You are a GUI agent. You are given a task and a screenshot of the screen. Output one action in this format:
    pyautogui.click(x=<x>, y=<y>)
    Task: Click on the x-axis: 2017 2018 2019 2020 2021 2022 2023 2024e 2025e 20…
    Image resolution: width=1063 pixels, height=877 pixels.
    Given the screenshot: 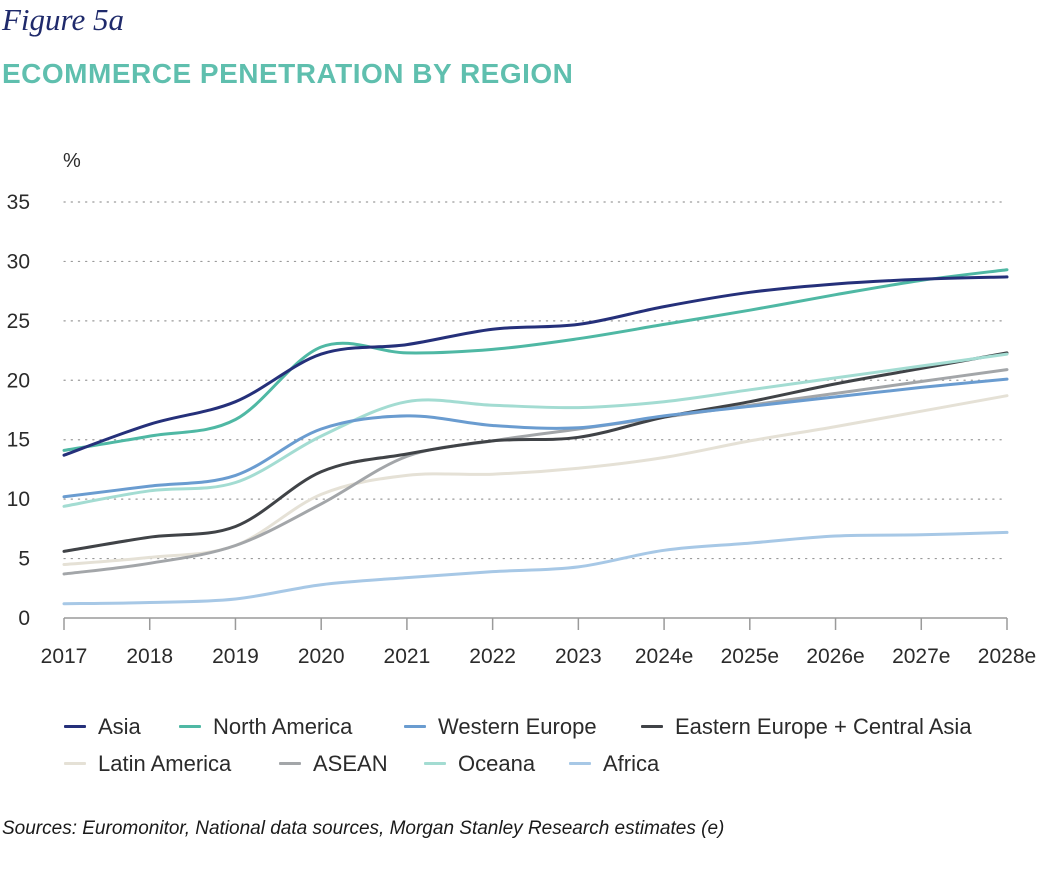 What is the action you would take?
    pyautogui.click(x=538, y=642)
    